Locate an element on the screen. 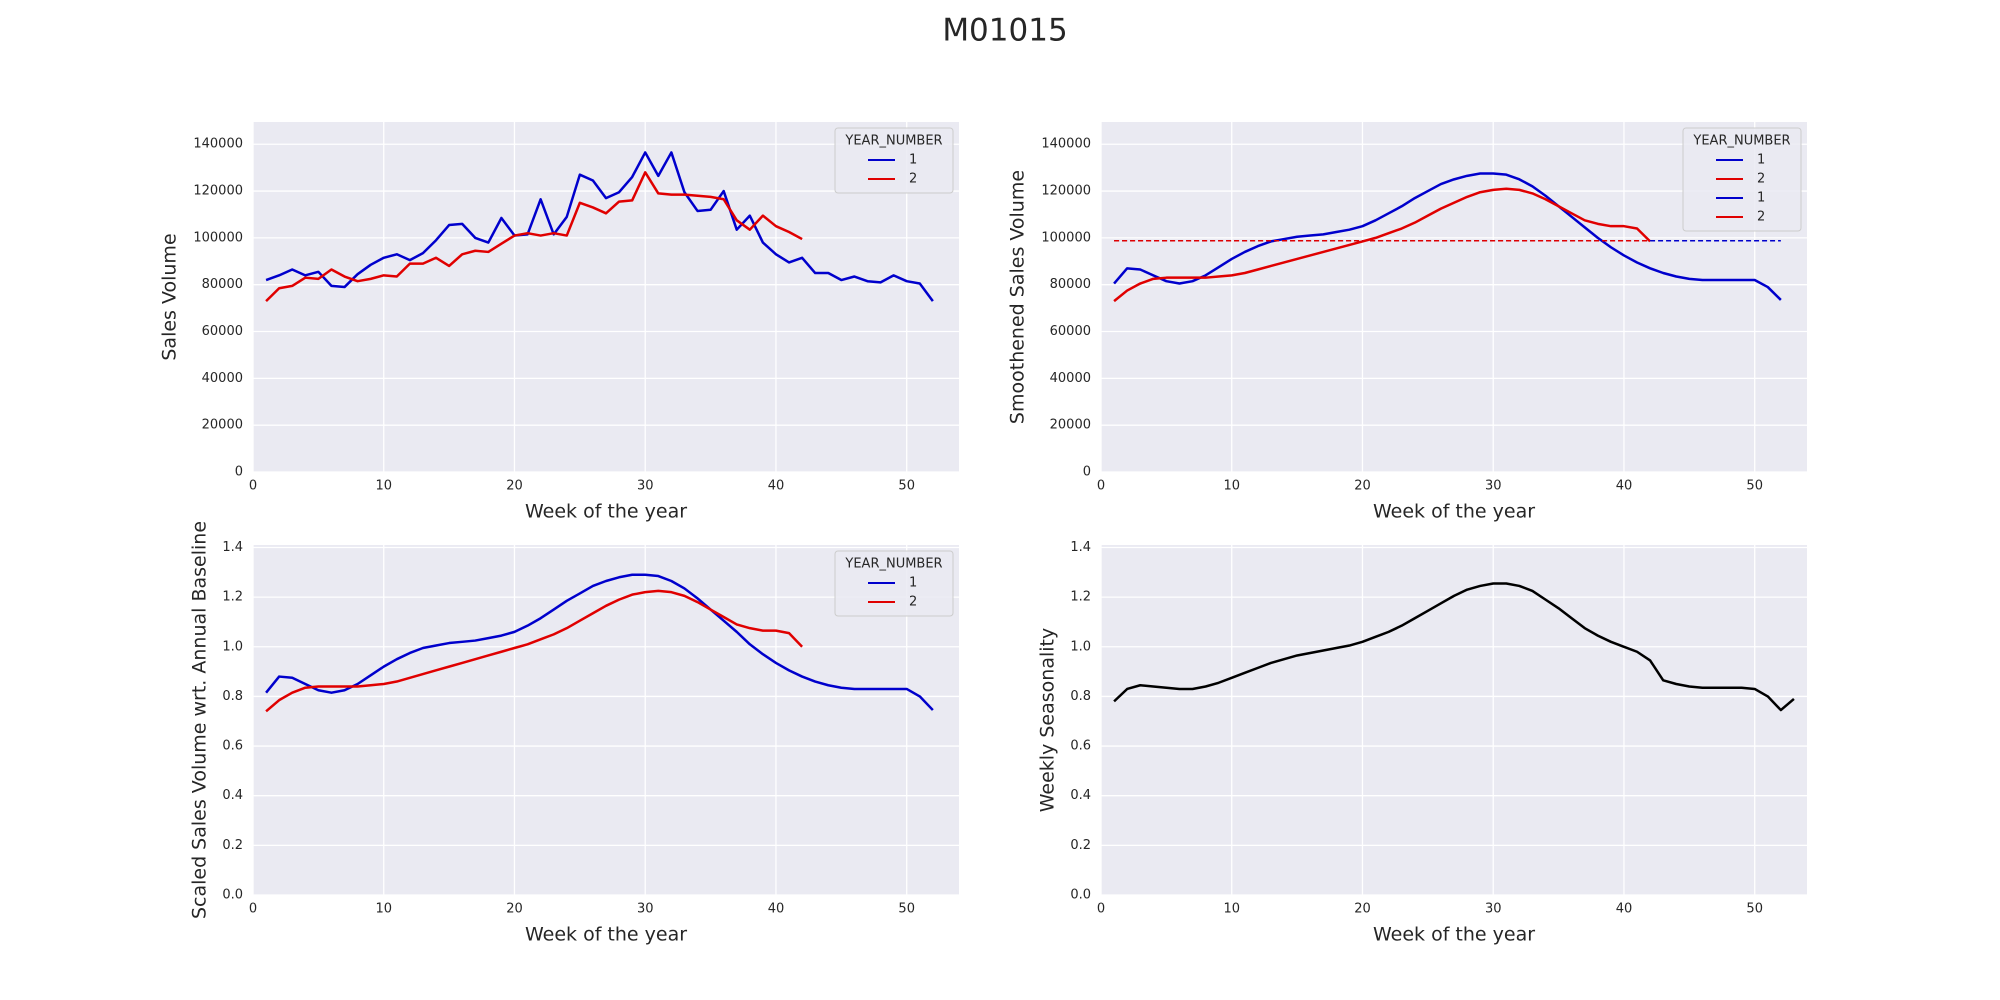 This screenshot has height=1000, width=2000. y-axis-label: Weekly Seasonality is located at coordinates (1048, 720).